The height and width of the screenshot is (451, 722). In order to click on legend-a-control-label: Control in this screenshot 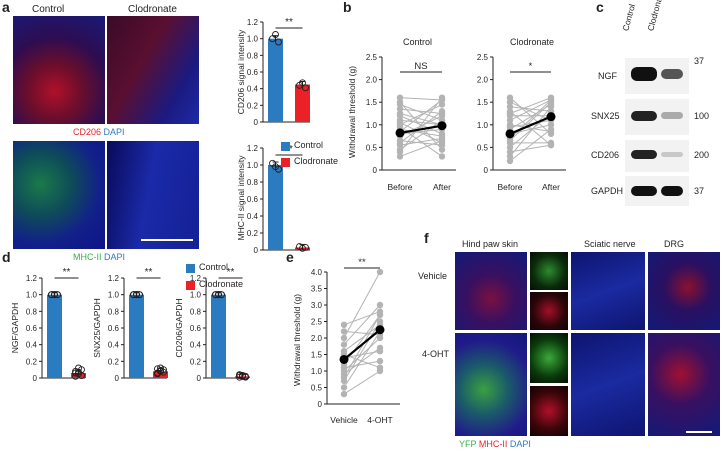, I will do `click(309, 145)`.